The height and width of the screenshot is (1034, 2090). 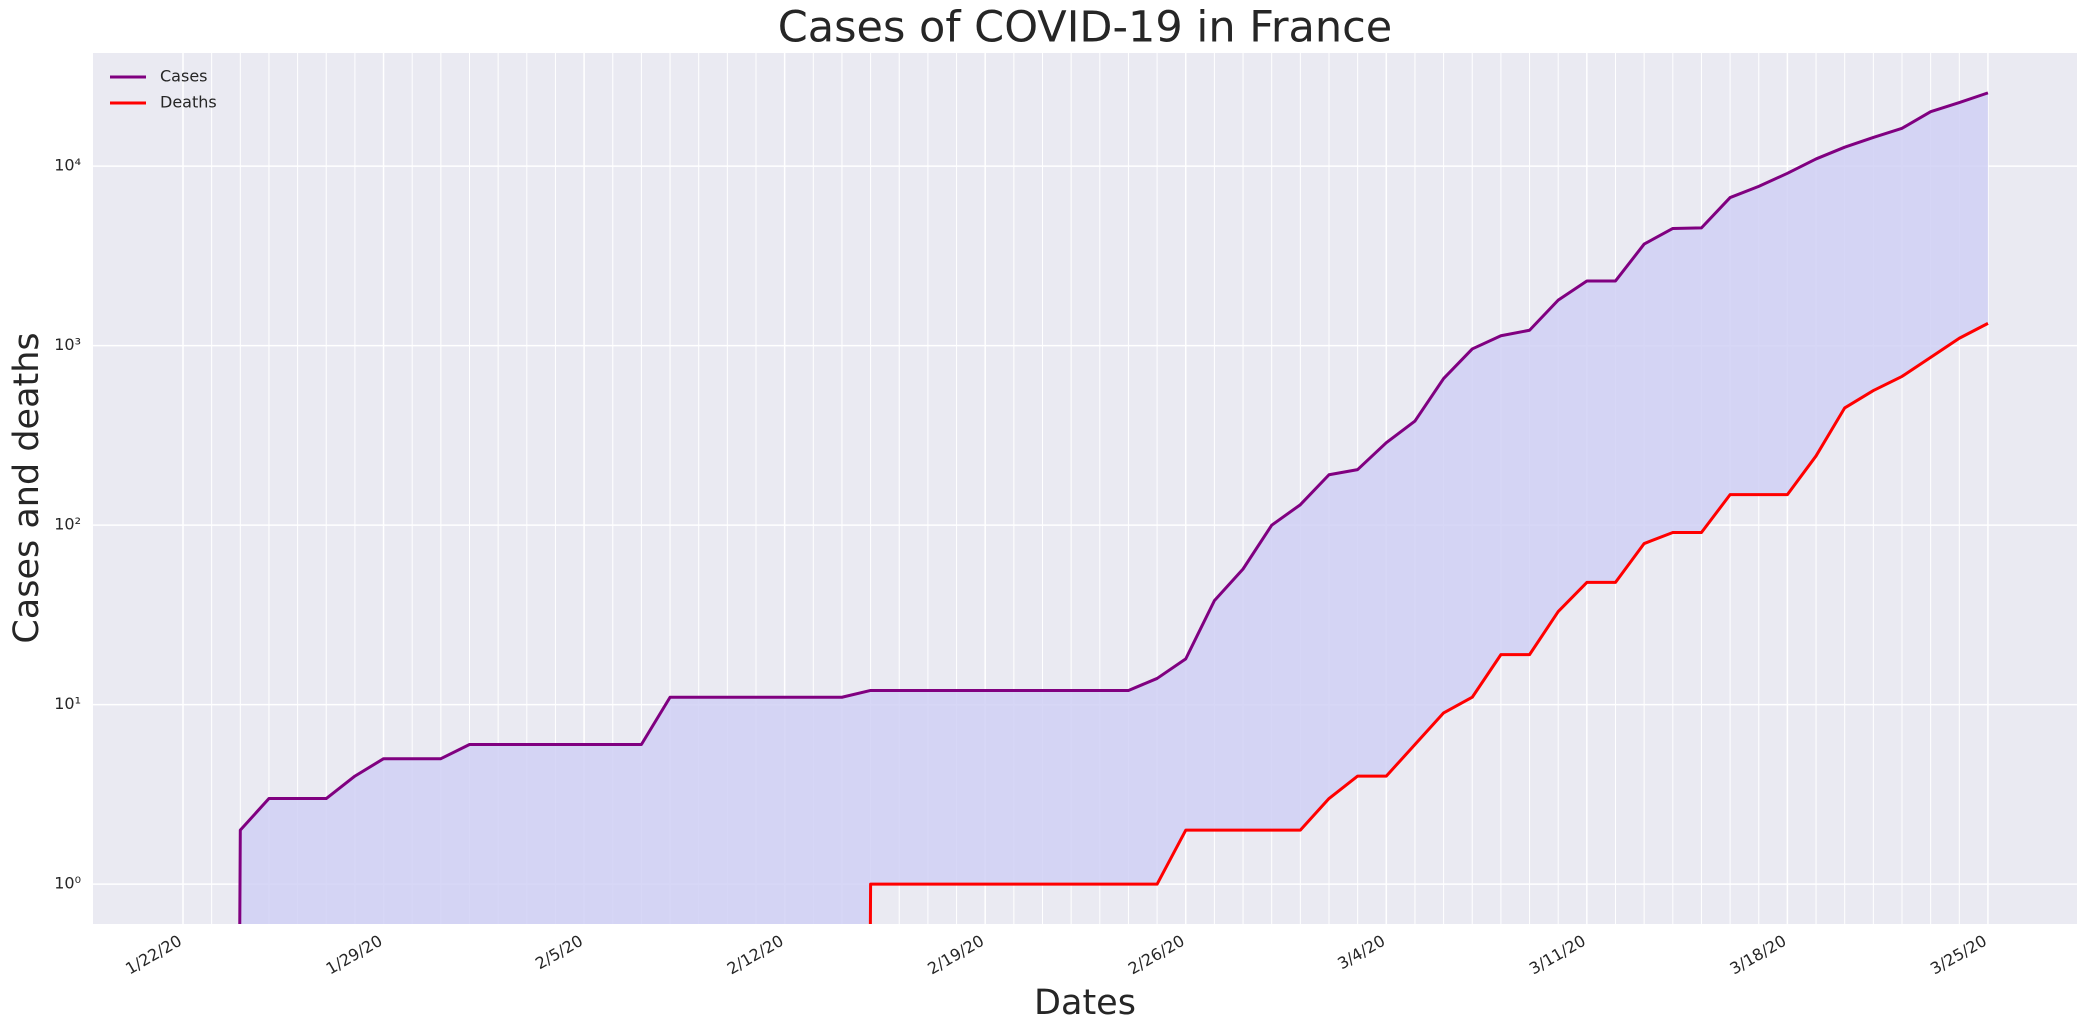 I want to click on x-tick-label: 3/11/20, so click(x=1557, y=954).